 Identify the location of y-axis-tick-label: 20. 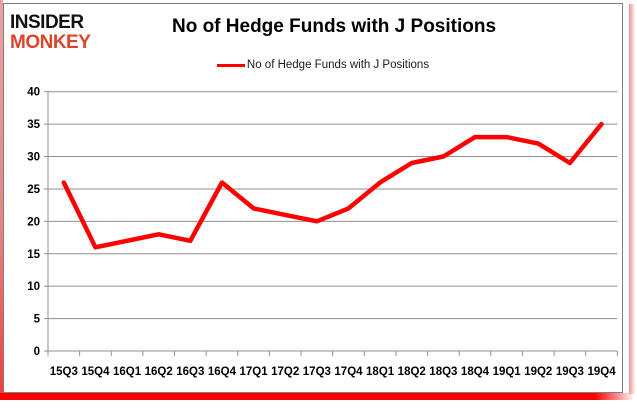
(33, 222).